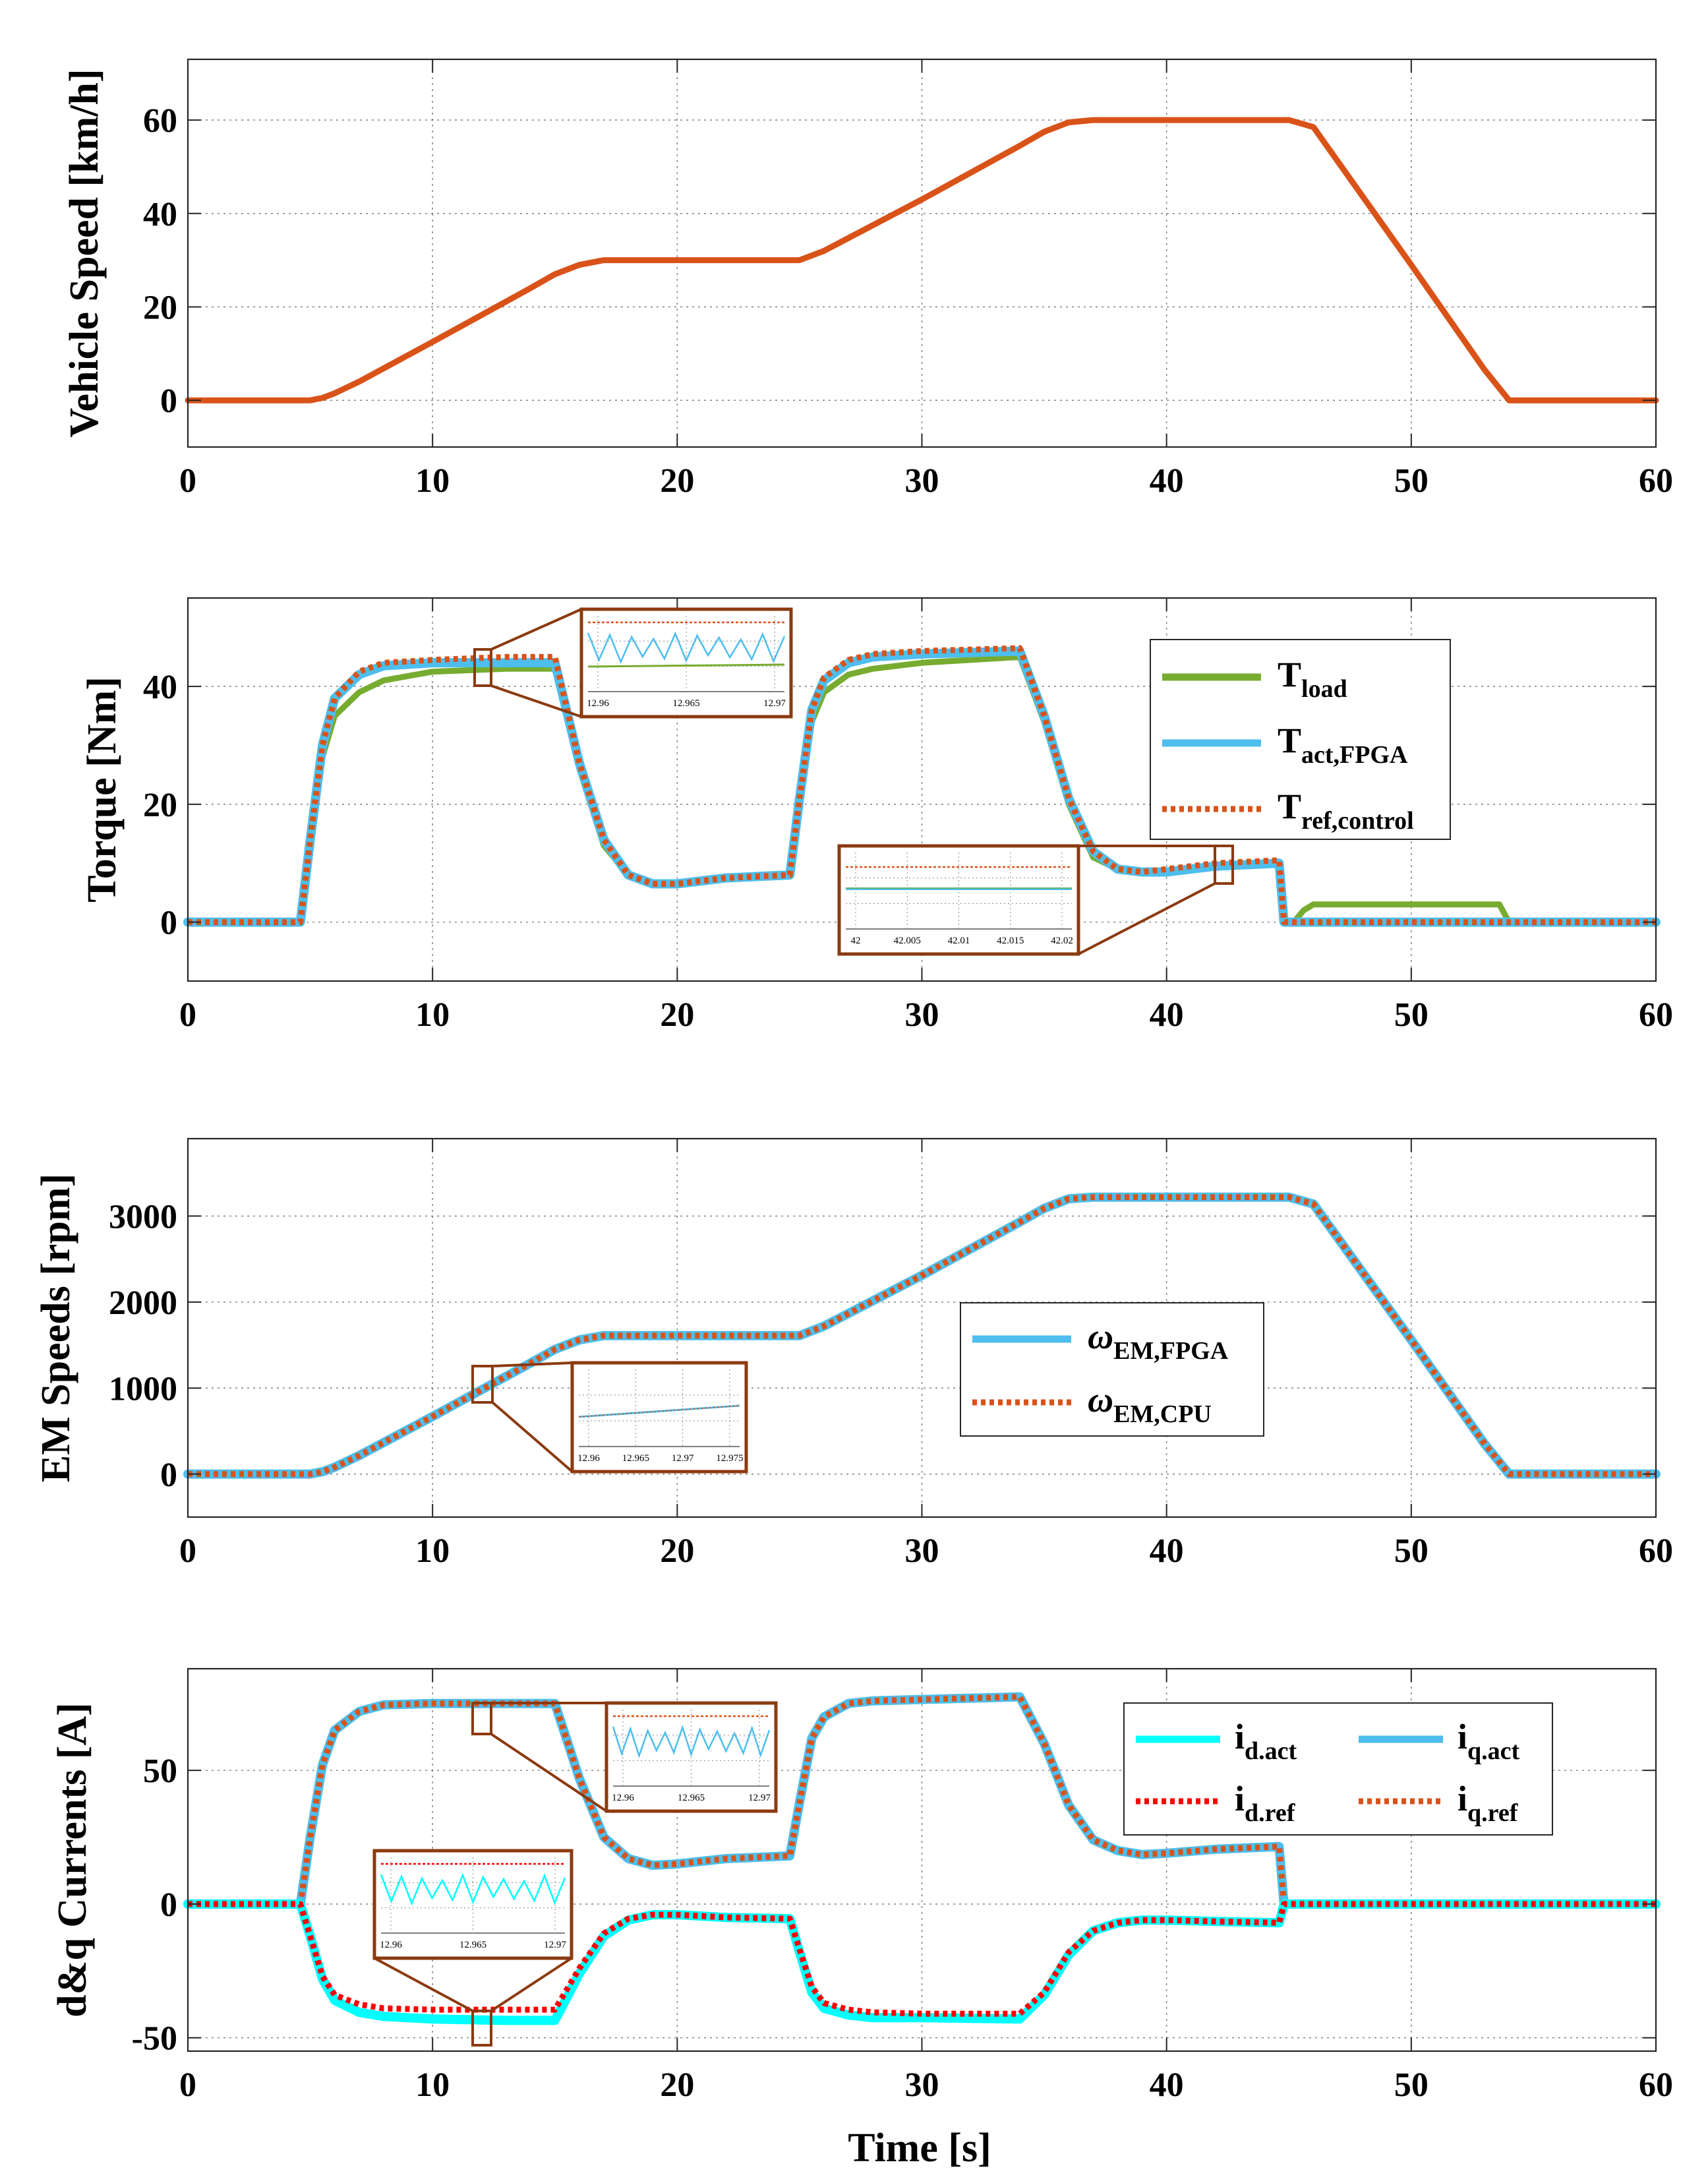 This screenshot has height=2183, width=1708. Describe the element at coordinates (56, 1328) in the screenshot. I see `y-axis-label: EM Speeds [rpm]` at that location.